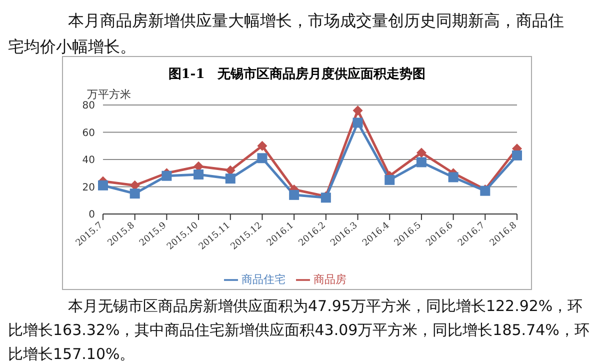 Image resolution: width=600 pixels, height=364 pixels. I want to click on y-tick-label: 80, so click(88, 106).